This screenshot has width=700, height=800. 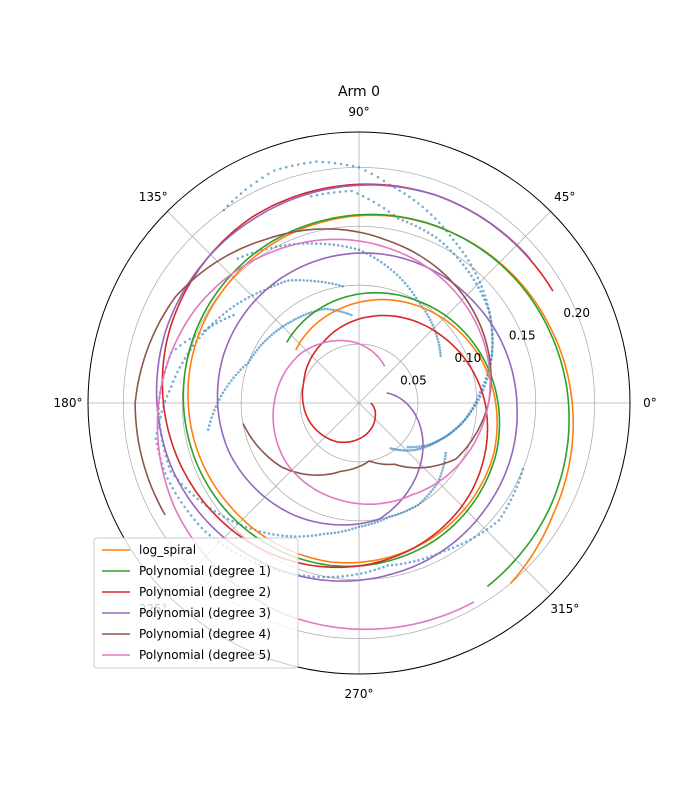 I want to click on legend-label: Polynomial (degree 5), so click(x=205, y=655).